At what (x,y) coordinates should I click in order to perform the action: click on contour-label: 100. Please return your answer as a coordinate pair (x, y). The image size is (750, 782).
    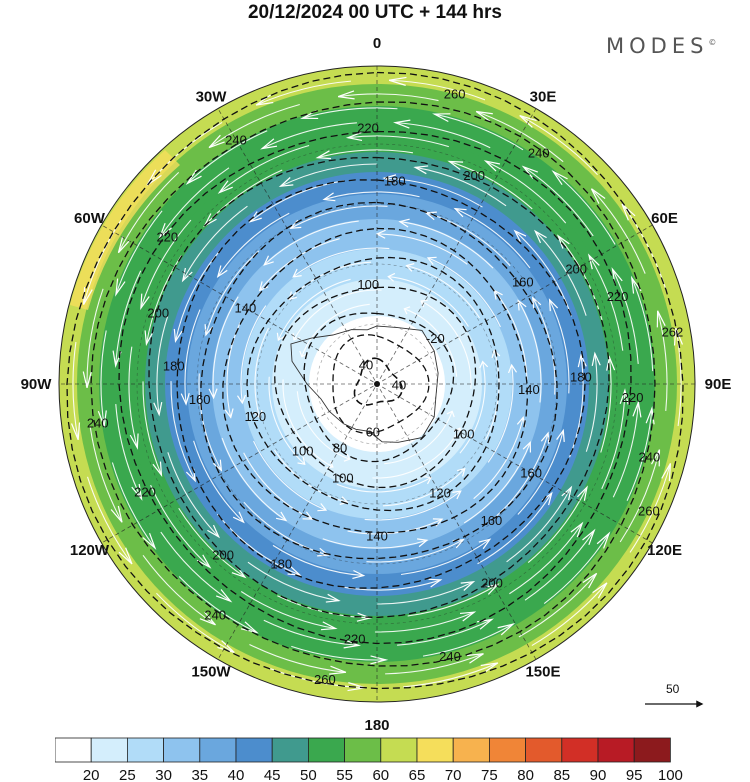
    Looking at the image, I should click on (343, 477).